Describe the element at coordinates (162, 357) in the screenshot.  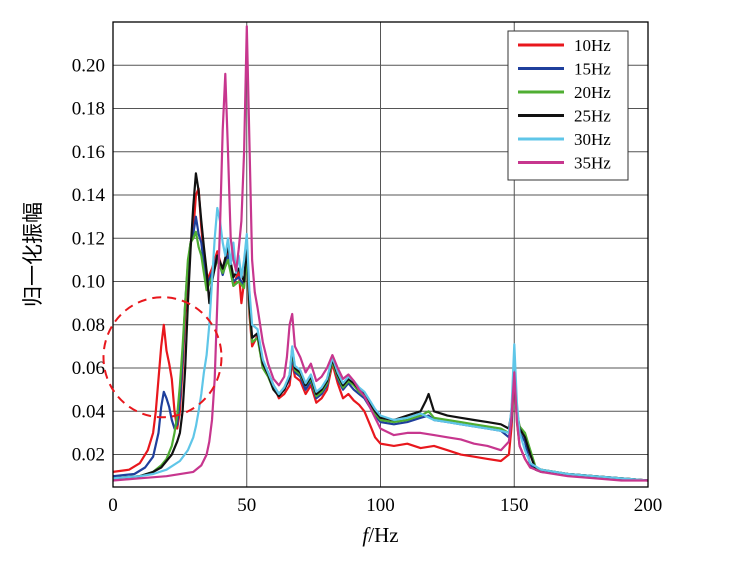
I see `highlight-circle` at that location.